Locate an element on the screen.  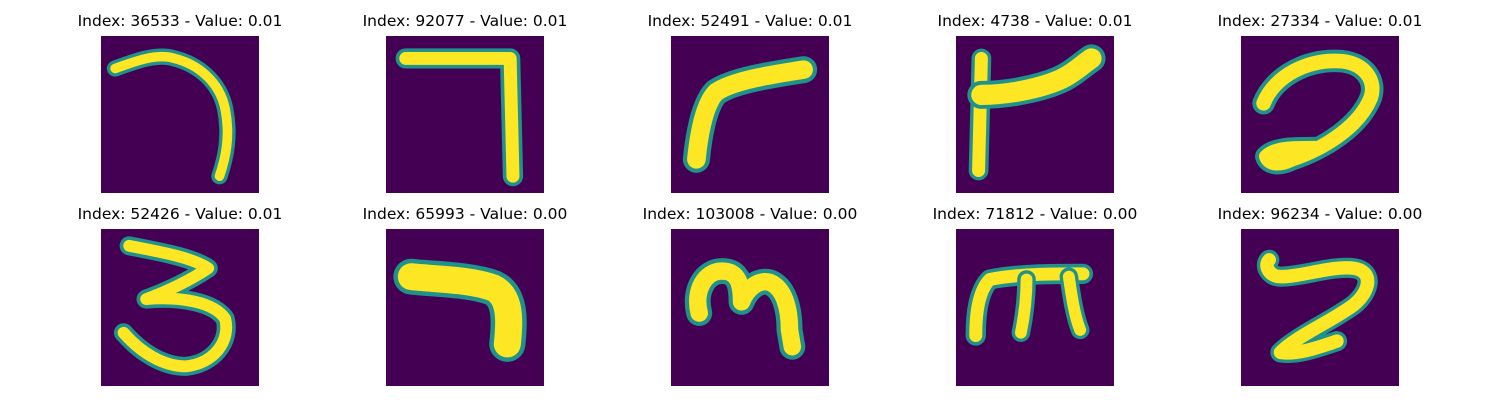
image-panel: Index: 92077 - Value: 0.01 is located at coordinates (465, 106).